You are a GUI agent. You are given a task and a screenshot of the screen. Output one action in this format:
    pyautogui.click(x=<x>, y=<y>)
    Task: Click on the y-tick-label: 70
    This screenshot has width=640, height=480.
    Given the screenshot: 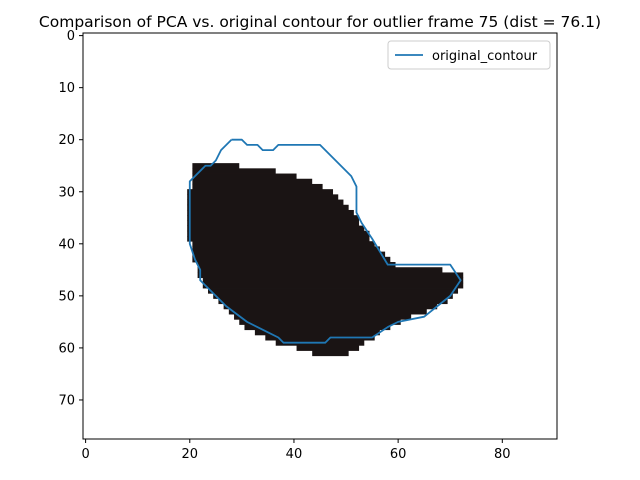 What is the action you would take?
    pyautogui.click(x=66, y=400)
    